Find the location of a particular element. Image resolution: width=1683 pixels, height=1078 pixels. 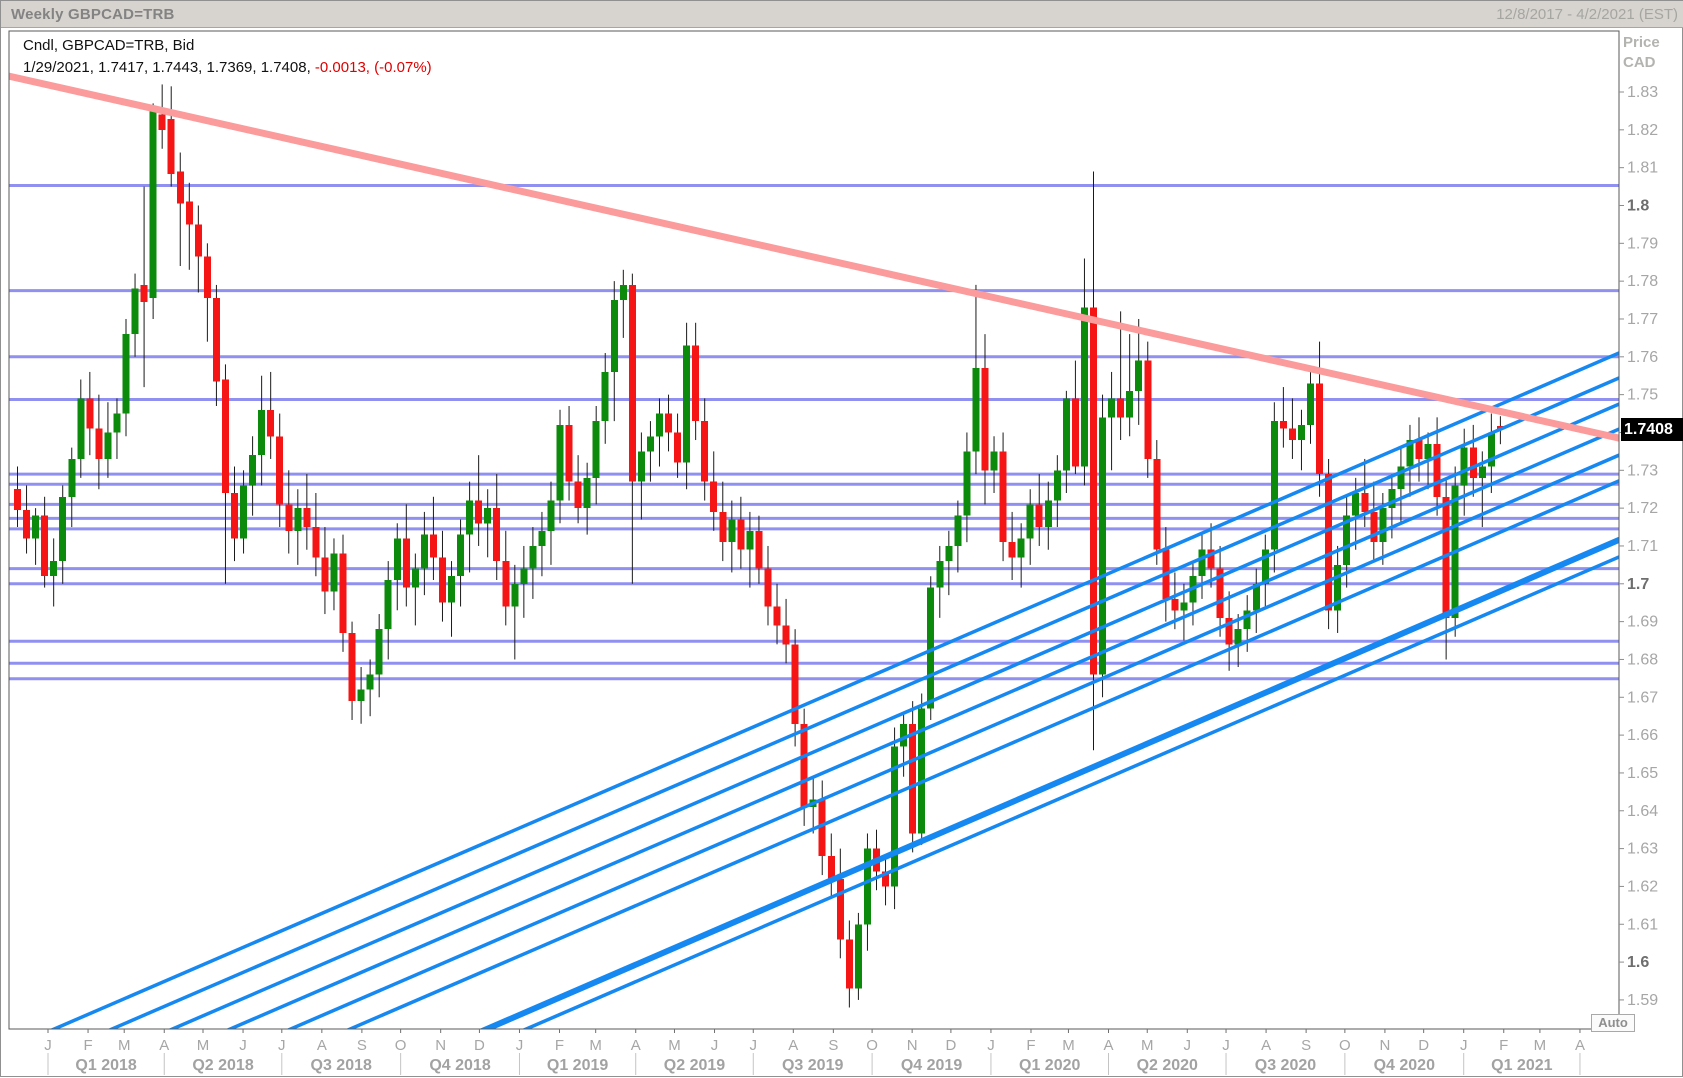

svg-text: 1.61 is located at coordinates (1642, 924).